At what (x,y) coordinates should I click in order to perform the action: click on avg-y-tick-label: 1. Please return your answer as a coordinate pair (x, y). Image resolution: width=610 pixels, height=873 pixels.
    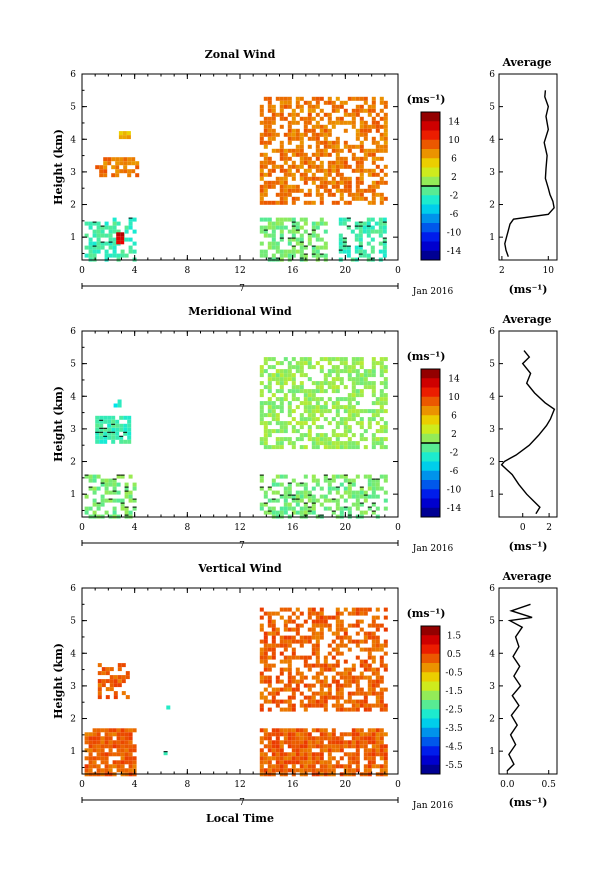
    Looking at the image, I should click on (492, 495).